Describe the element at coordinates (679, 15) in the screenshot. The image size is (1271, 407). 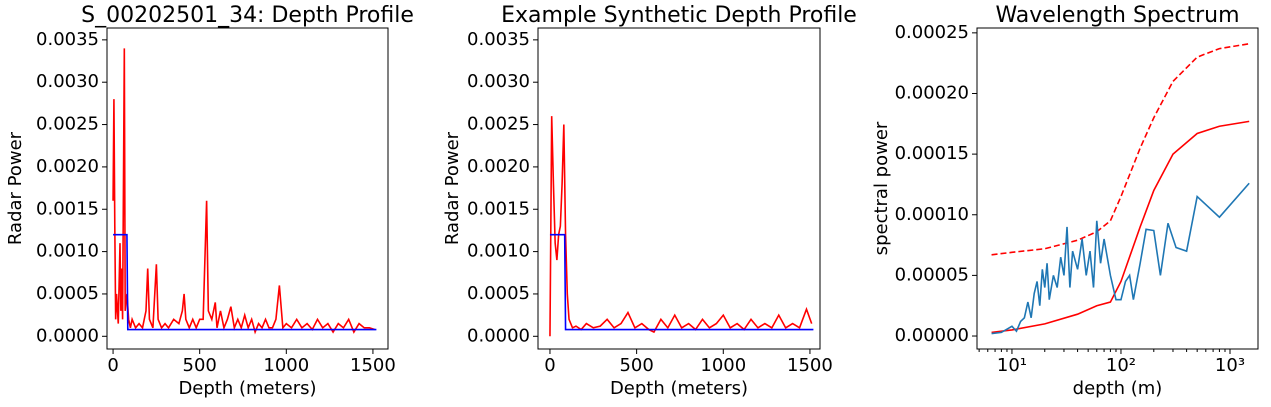
I see `subplot-title: Example Synthetic Depth Profile` at that location.